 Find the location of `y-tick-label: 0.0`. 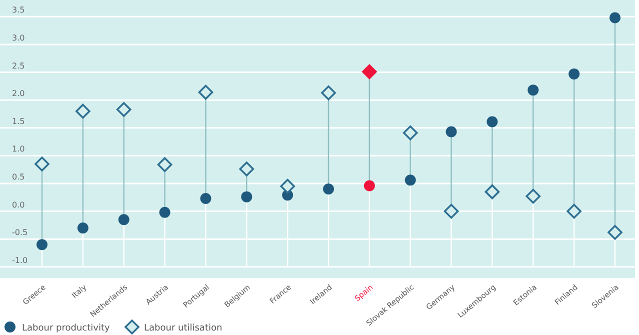

y-tick-label: 0.0 is located at coordinates (18, 205).